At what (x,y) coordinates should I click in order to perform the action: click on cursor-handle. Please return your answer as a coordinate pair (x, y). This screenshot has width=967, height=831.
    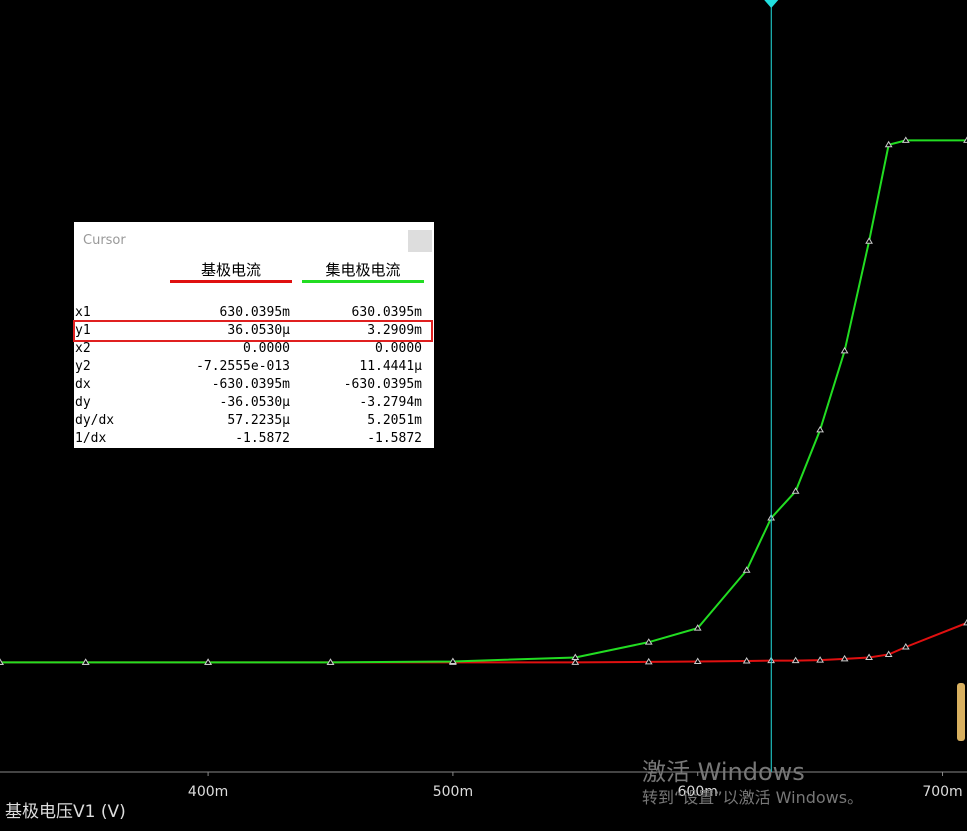
    Looking at the image, I should click on (771, 4).